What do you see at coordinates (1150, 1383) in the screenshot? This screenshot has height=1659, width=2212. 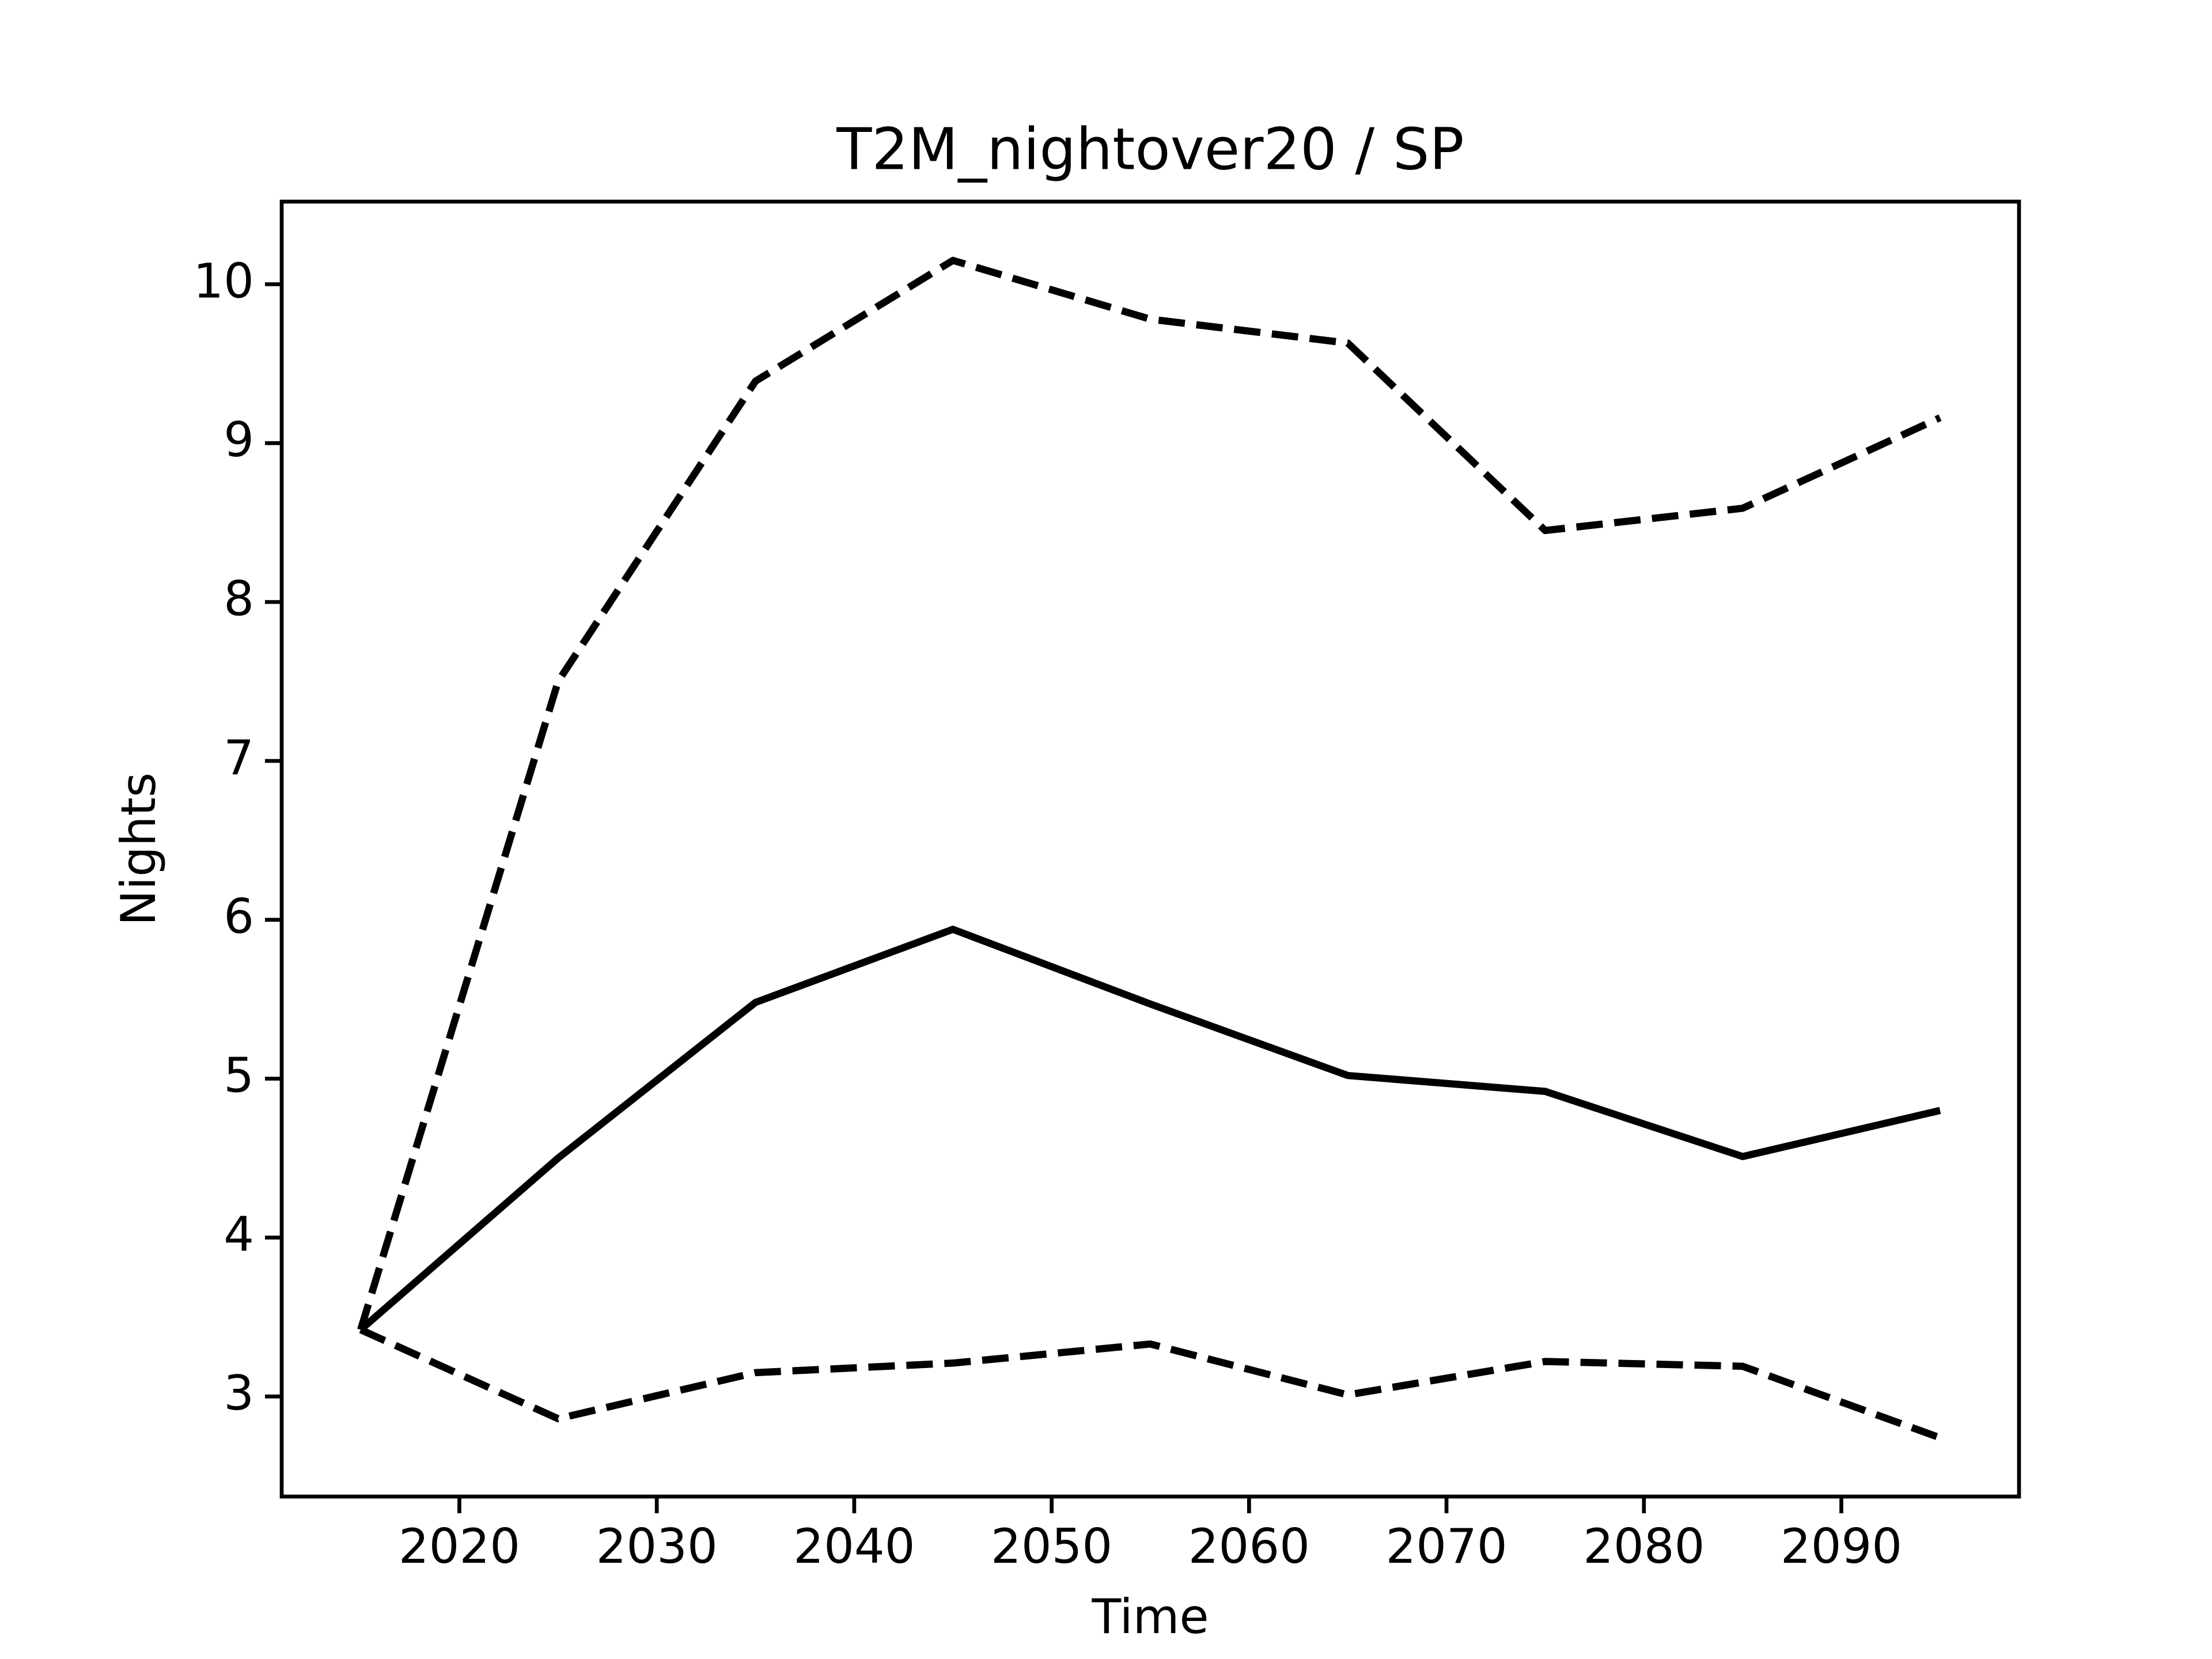 I see `series-line` at bounding box center [1150, 1383].